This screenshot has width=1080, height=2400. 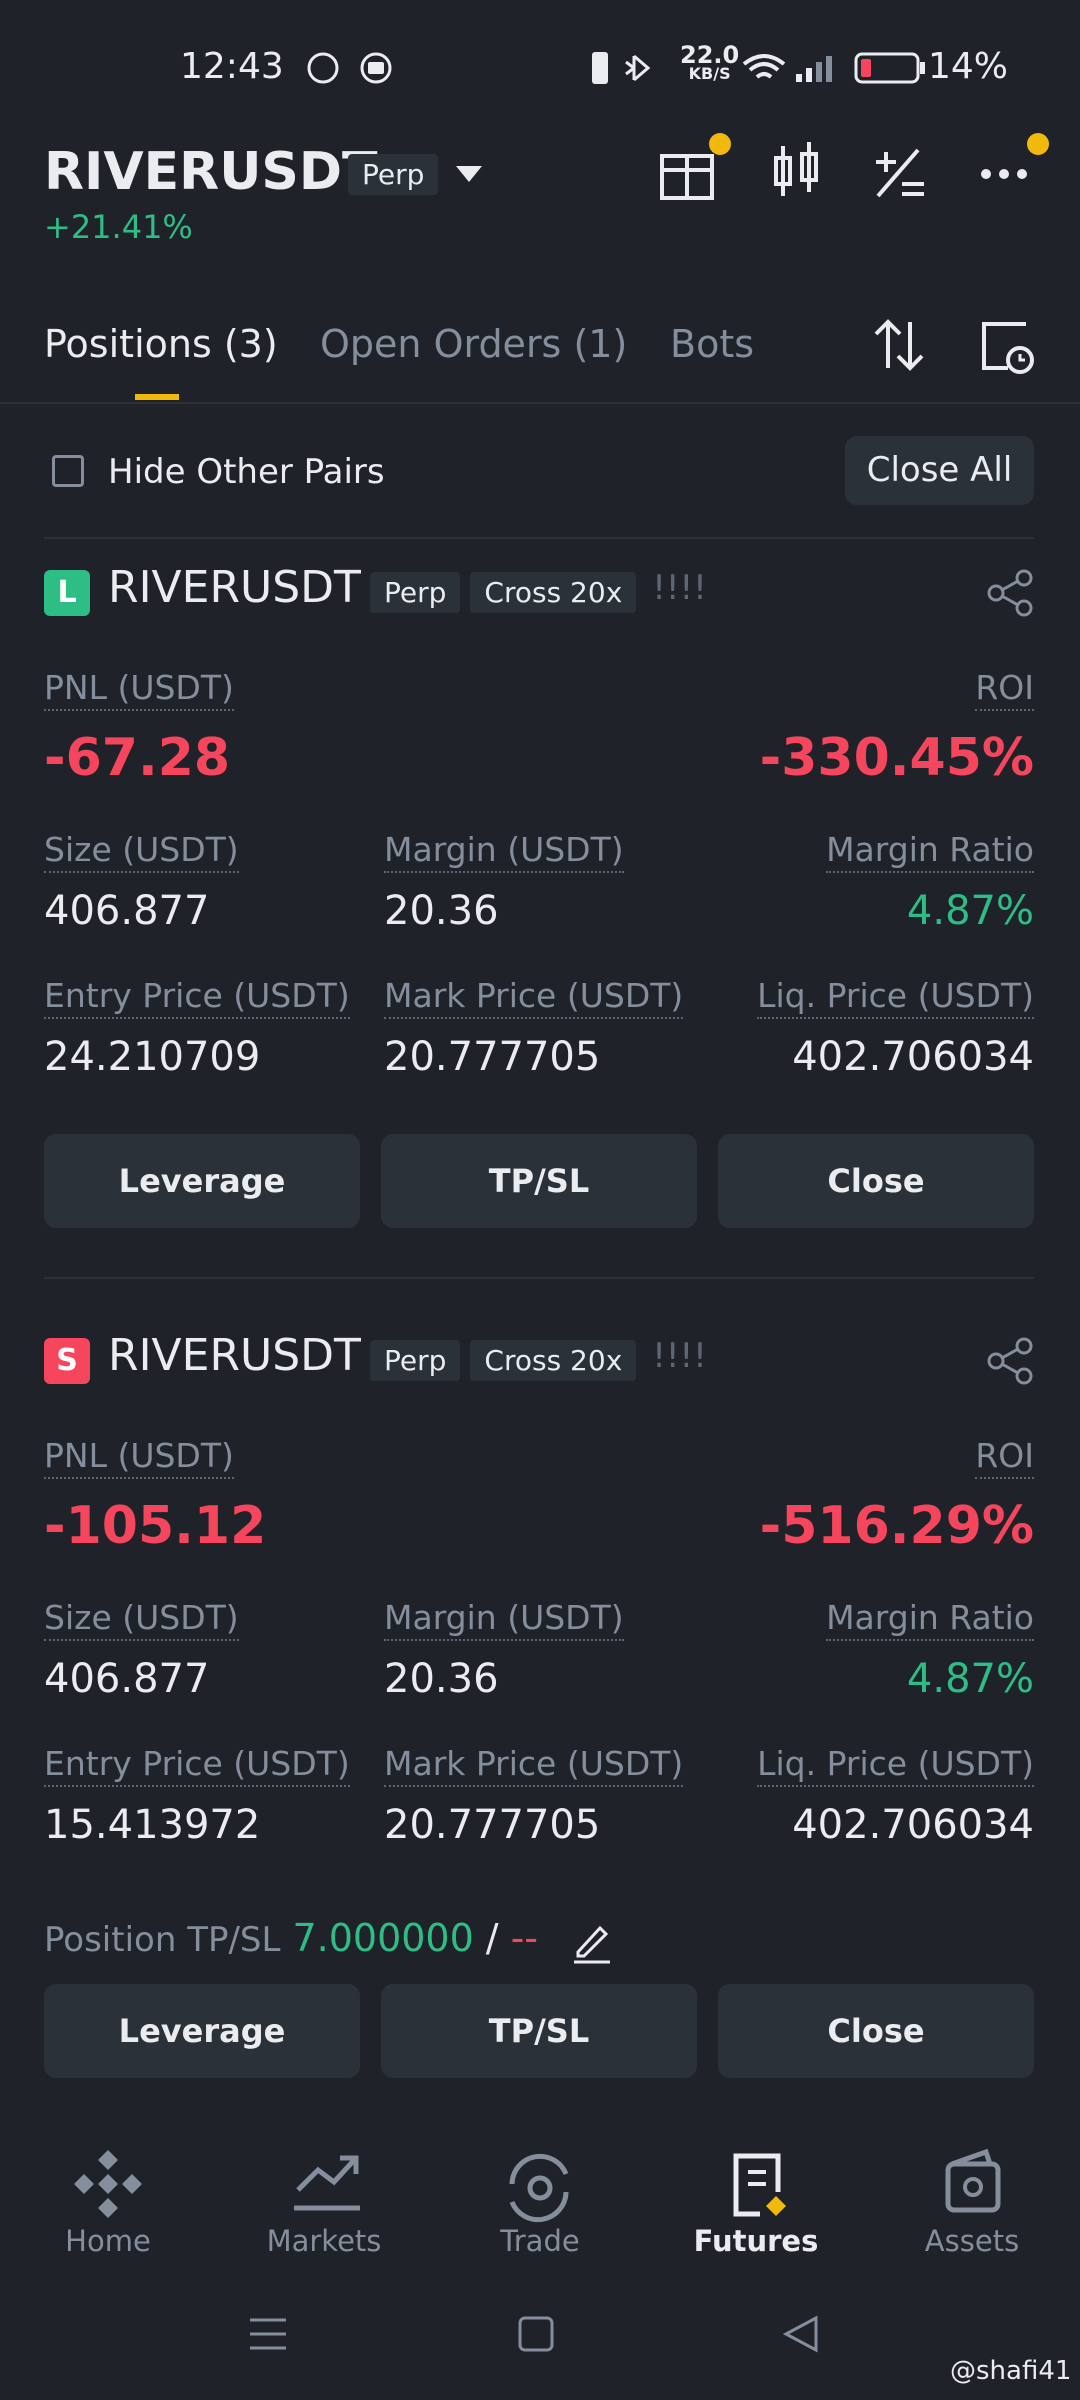 What do you see at coordinates (349, 68) in the screenshot?
I see `status-app-icons` at bounding box center [349, 68].